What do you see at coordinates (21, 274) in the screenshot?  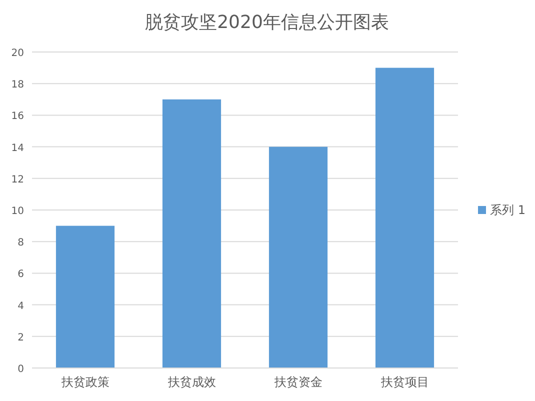 I see `y-tick-label: 6` at bounding box center [21, 274].